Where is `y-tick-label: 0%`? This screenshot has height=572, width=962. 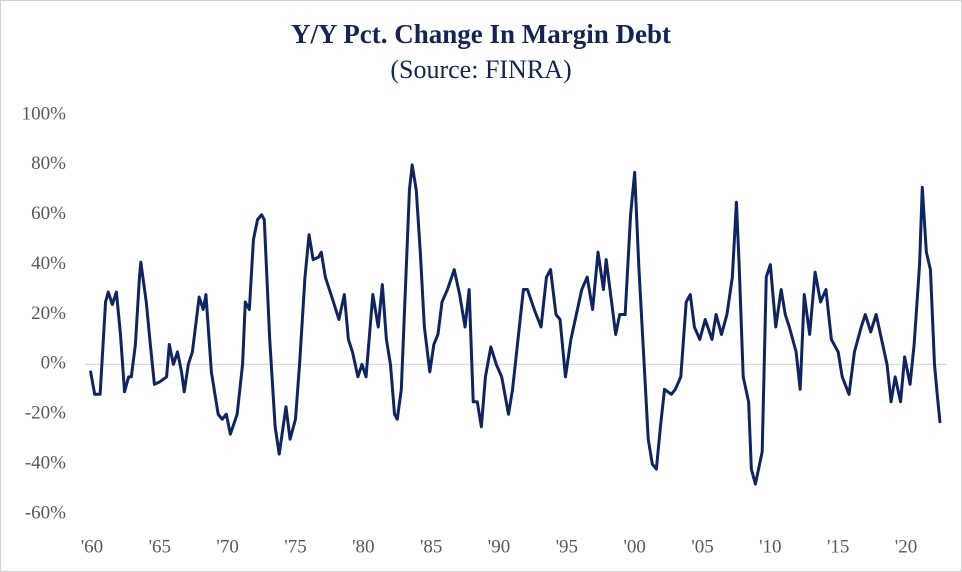
y-tick-label: 0% is located at coordinates (54, 363).